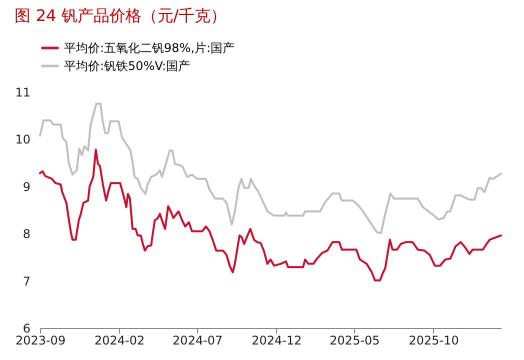 The image size is (524, 360). Describe the element at coordinates (197, 341) in the screenshot. I see `x-tick-label: 2024-07` at that location.